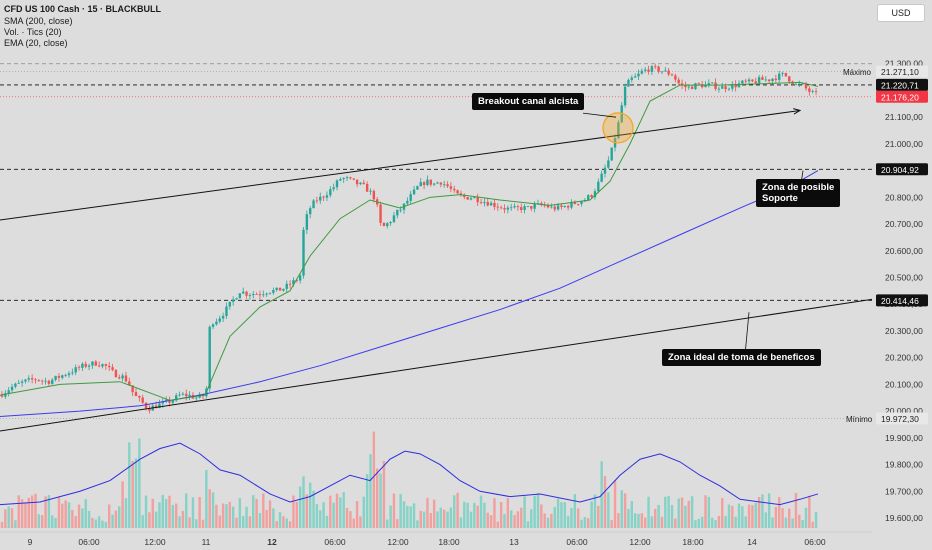 The width and height of the screenshot is (932, 550). What do you see at coordinates (528, 101) in the screenshot?
I see `annotation-breakout: Breakout canal alcista` at bounding box center [528, 101].